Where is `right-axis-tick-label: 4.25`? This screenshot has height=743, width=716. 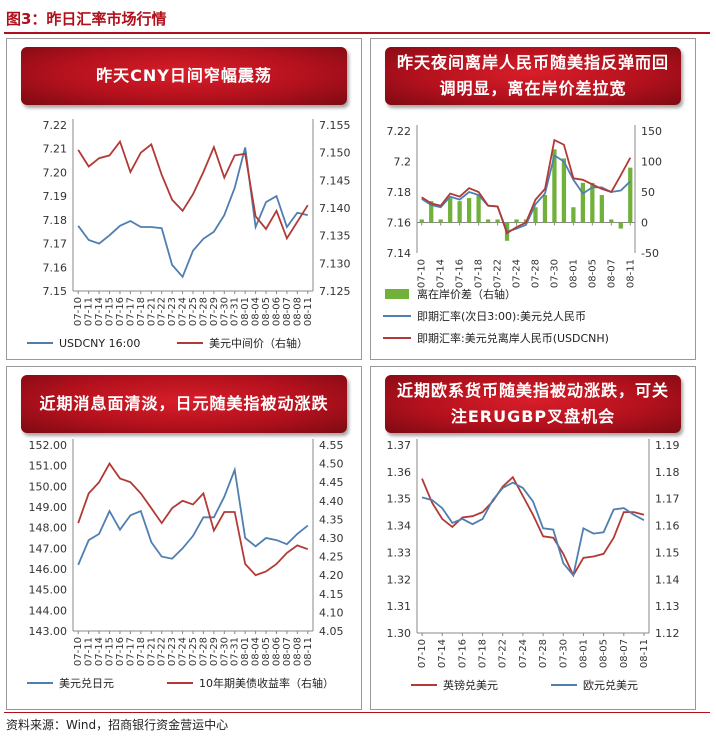 right-axis-tick-label: 4.25 is located at coordinates (331, 557).